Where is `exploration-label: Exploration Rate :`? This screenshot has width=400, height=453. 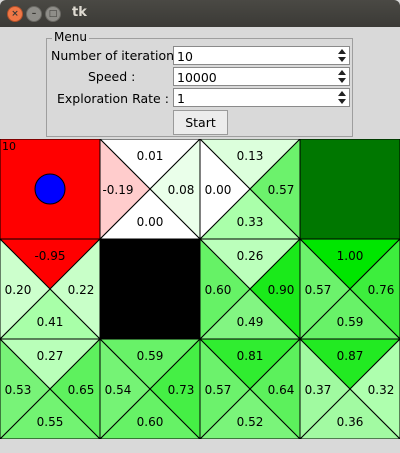 exploration-label: Exploration Rate : is located at coordinates (113, 98).